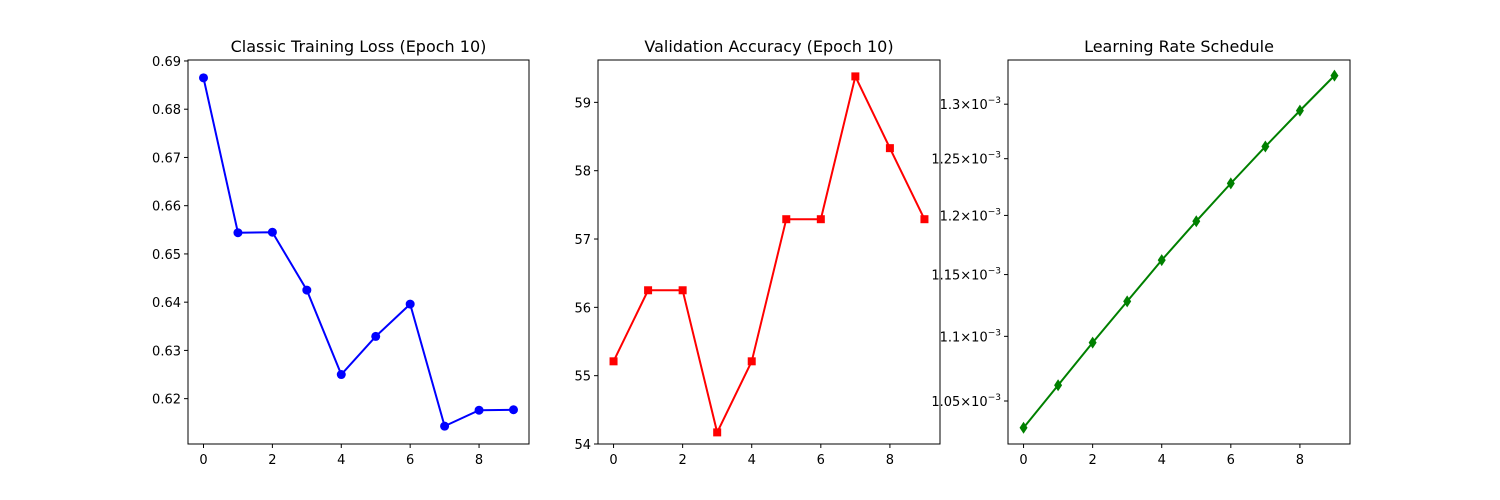 This screenshot has width=1500, height=500. What do you see at coordinates (166, 351) in the screenshot?
I see `y-tick-label: 0.63` at bounding box center [166, 351].